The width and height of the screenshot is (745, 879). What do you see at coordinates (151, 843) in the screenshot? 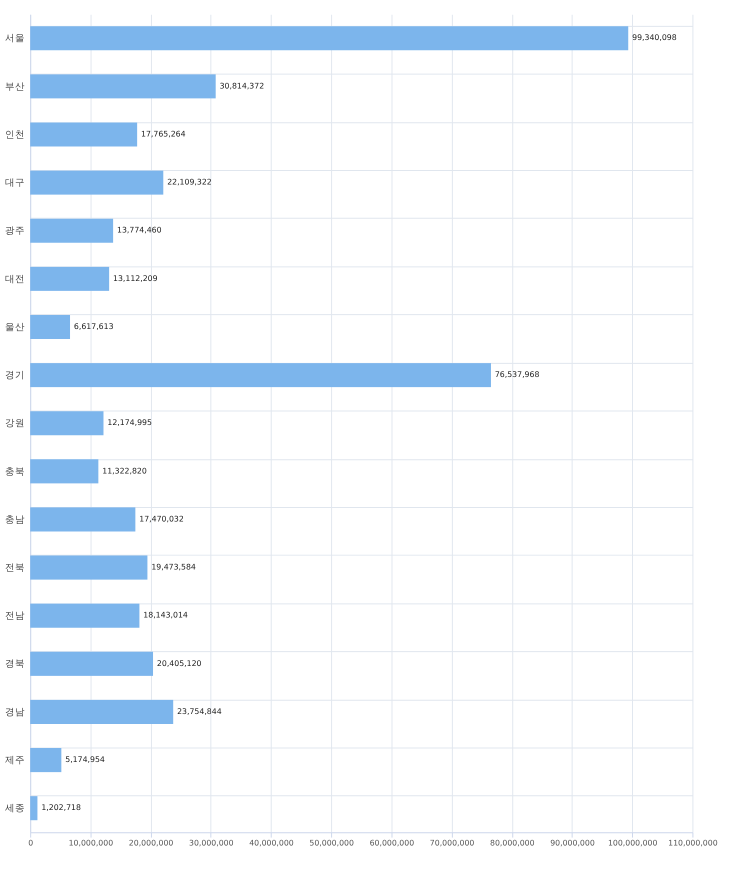
I see `x-tick-label: 20,000,000` at bounding box center [151, 843].